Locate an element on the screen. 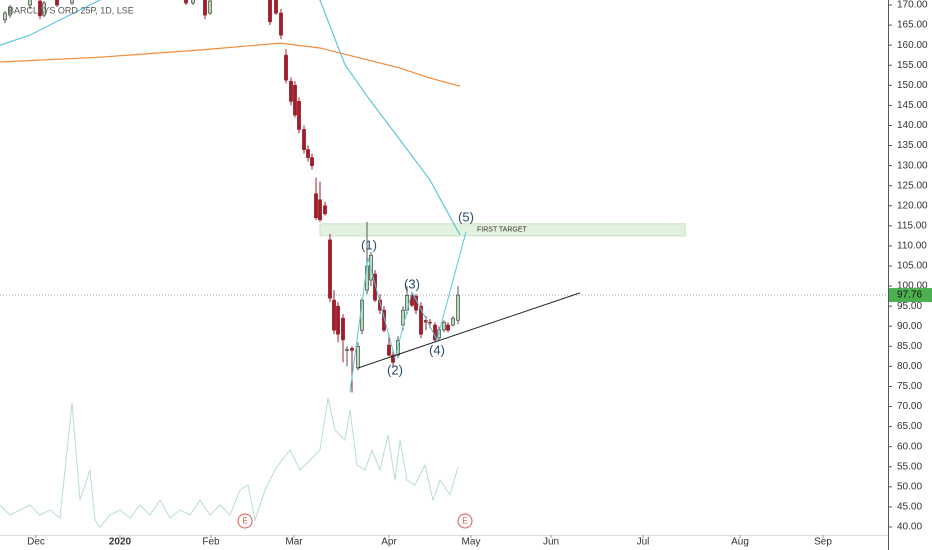 The width and height of the screenshot is (932, 550). x-tick-label: Mar is located at coordinates (294, 542).